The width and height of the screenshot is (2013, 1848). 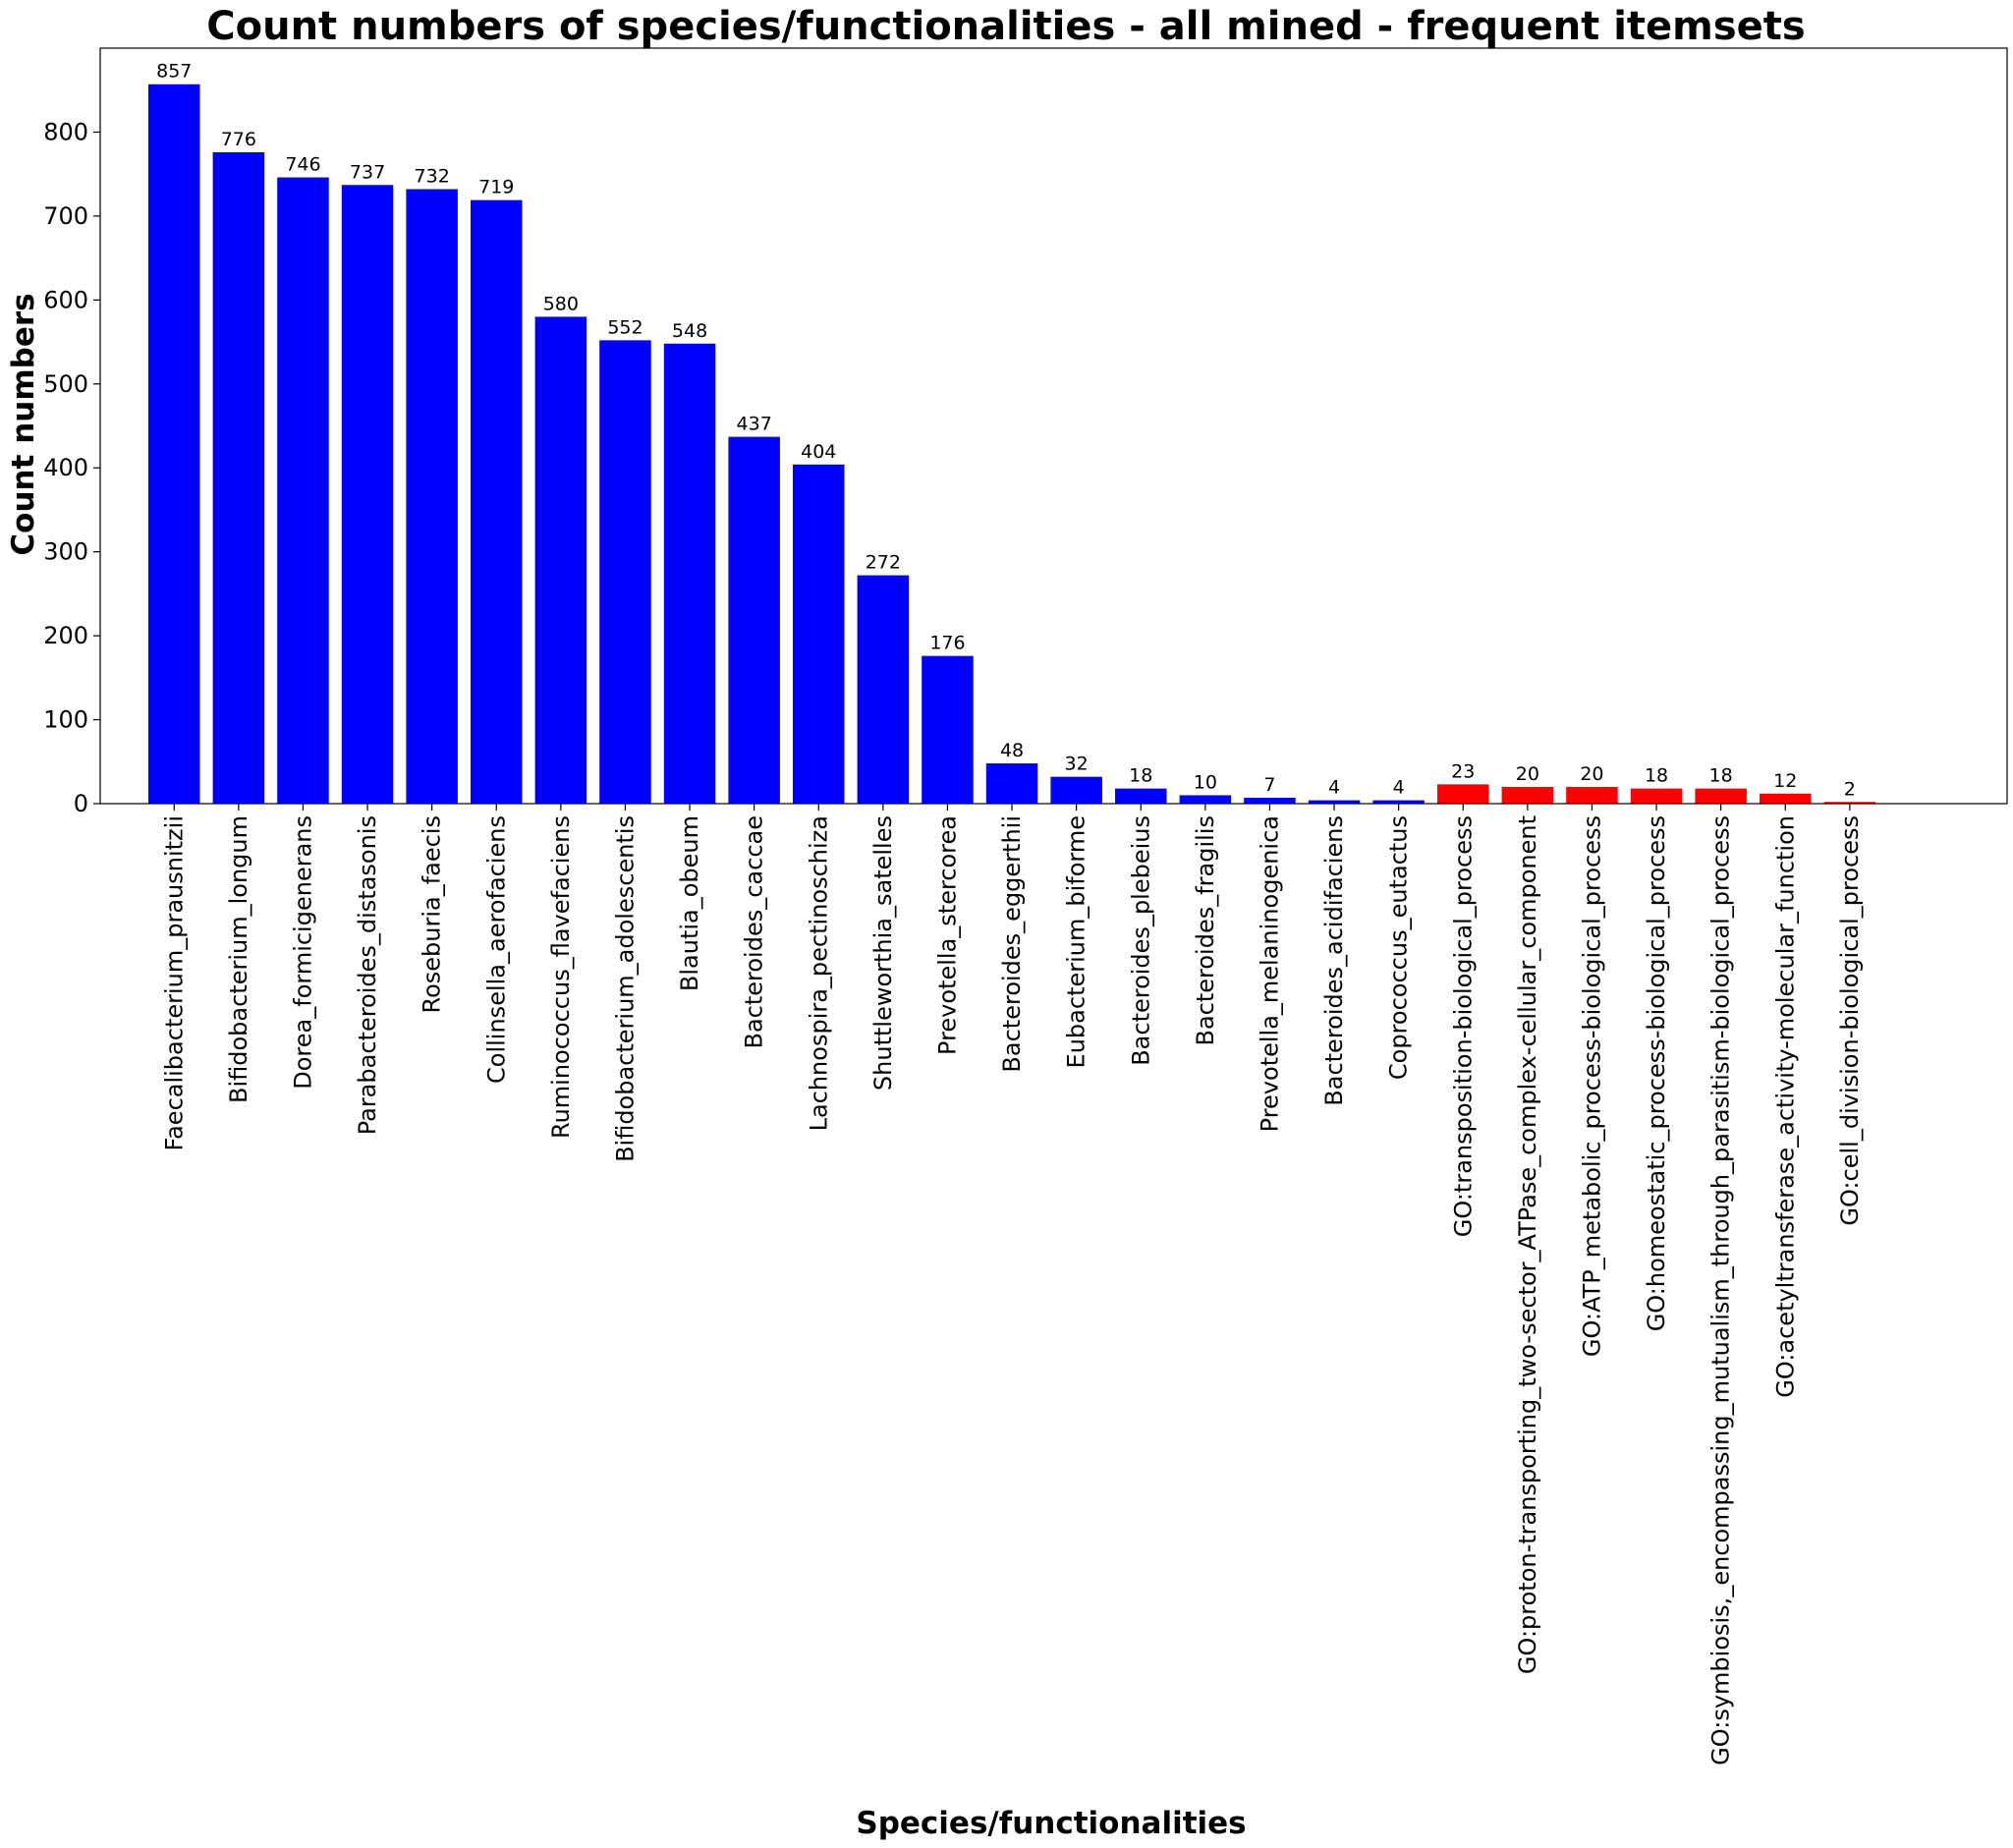 What do you see at coordinates (66, 216) in the screenshot?
I see `y-tick-label: 700` at bounding box center [66, 216].